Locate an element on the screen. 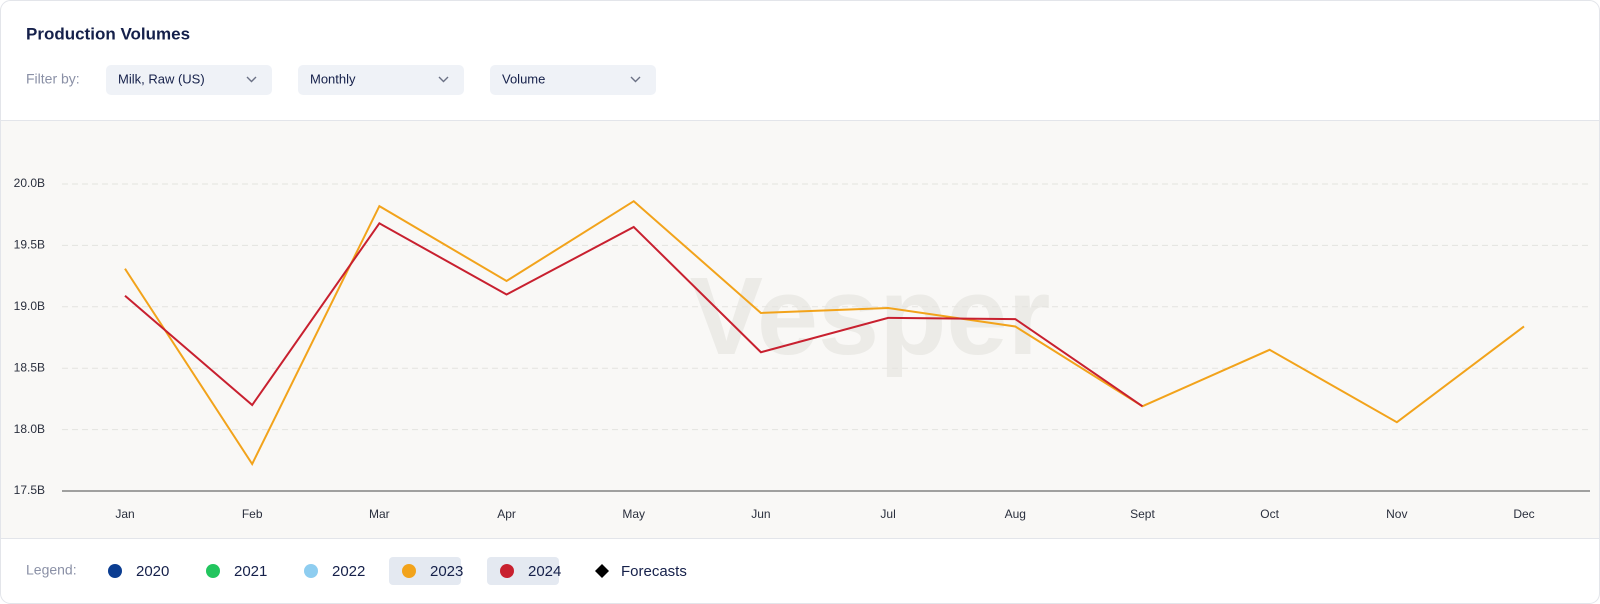  legend-entry: 2023 is located at coordinates (446, 571).